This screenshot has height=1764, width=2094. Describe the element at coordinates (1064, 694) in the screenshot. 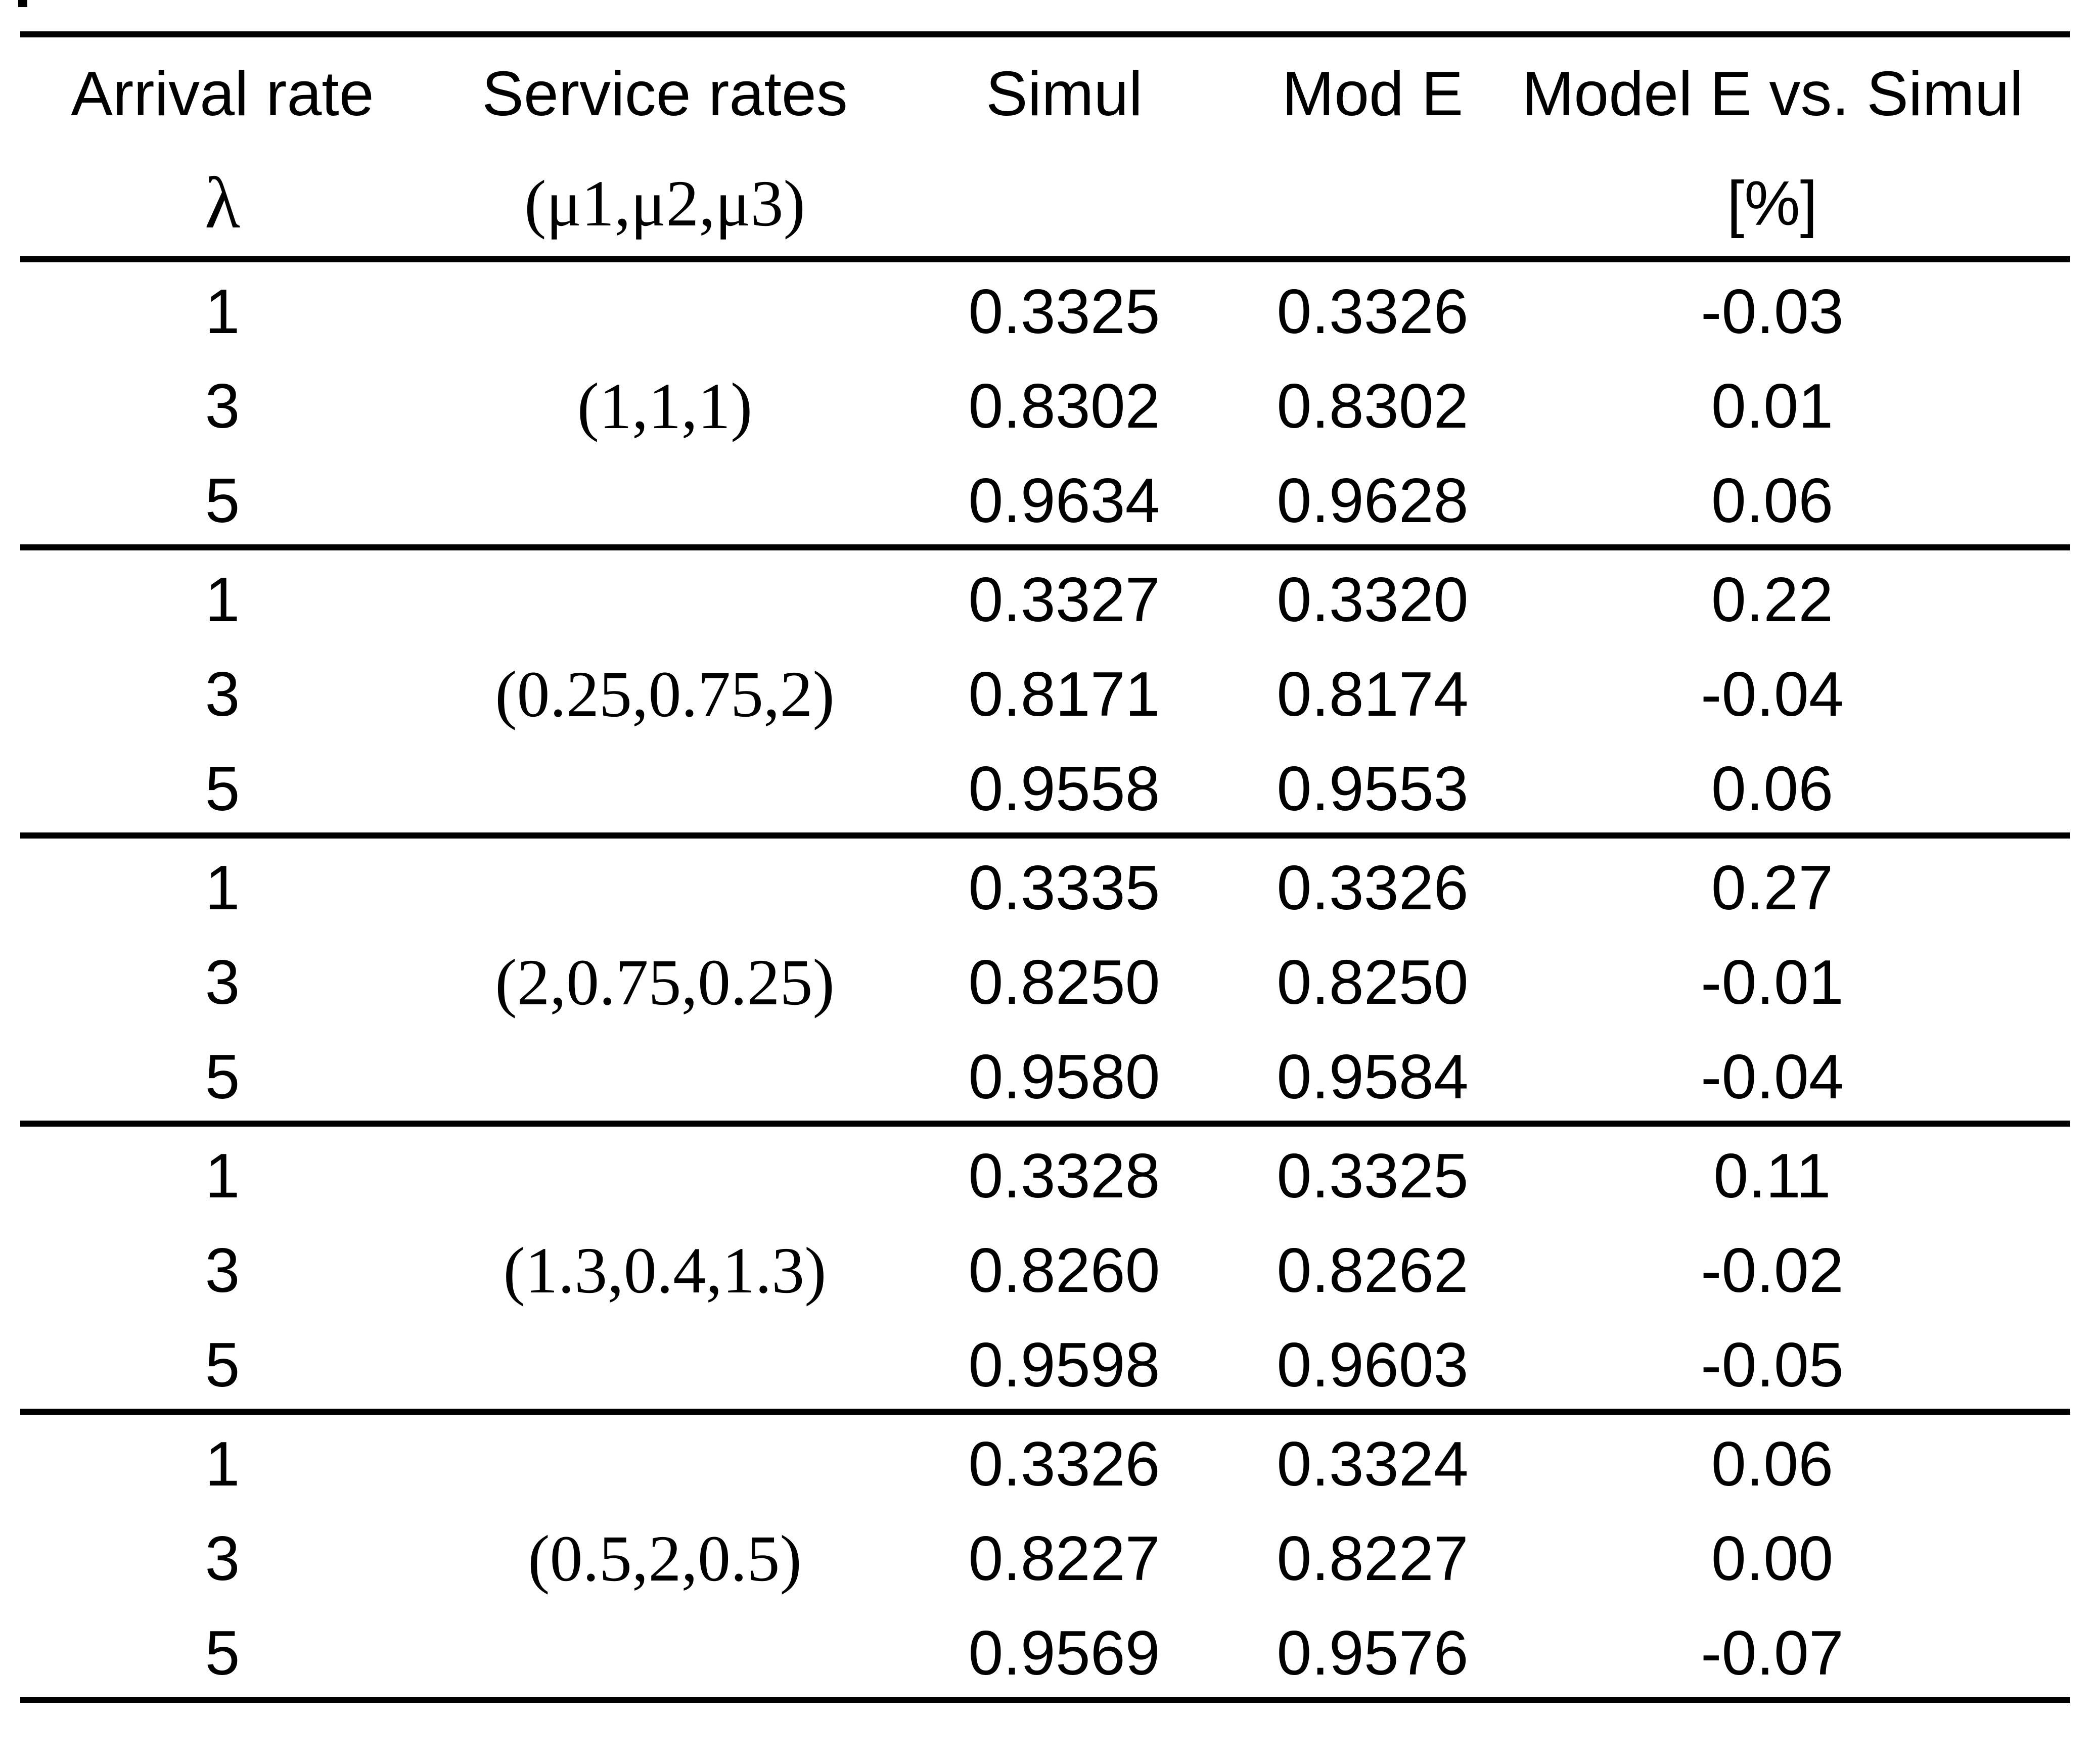

I see `simul-value: 0.8171` at that location.